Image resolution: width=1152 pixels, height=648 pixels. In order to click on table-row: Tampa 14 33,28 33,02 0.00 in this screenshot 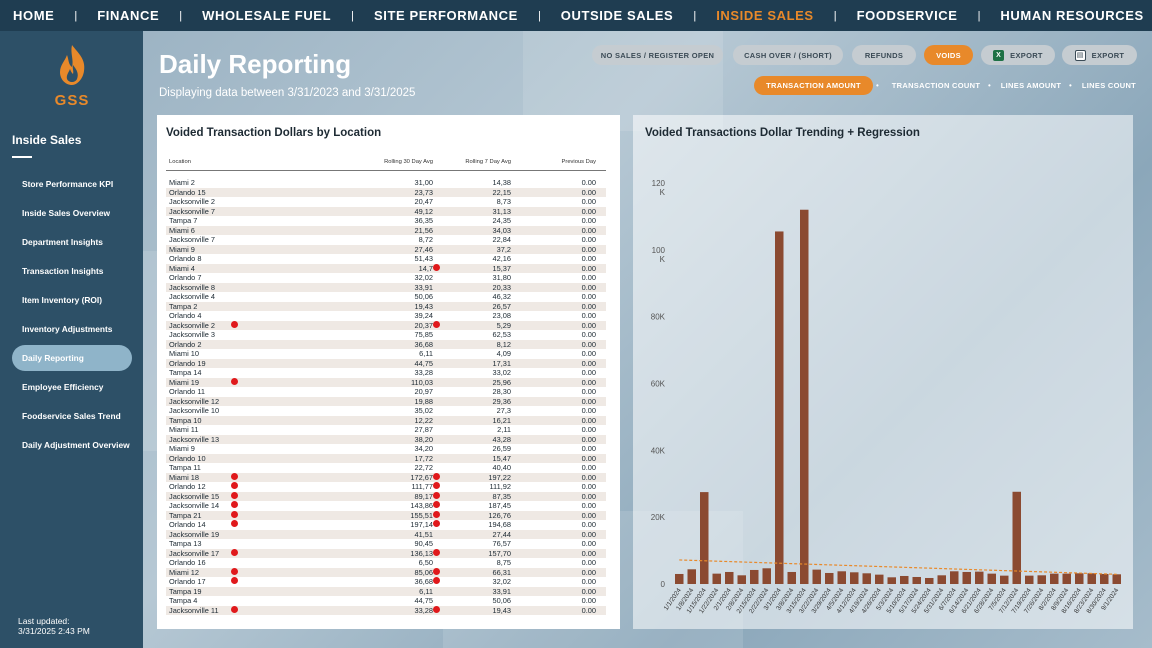, I will do `click(386, 373)`.